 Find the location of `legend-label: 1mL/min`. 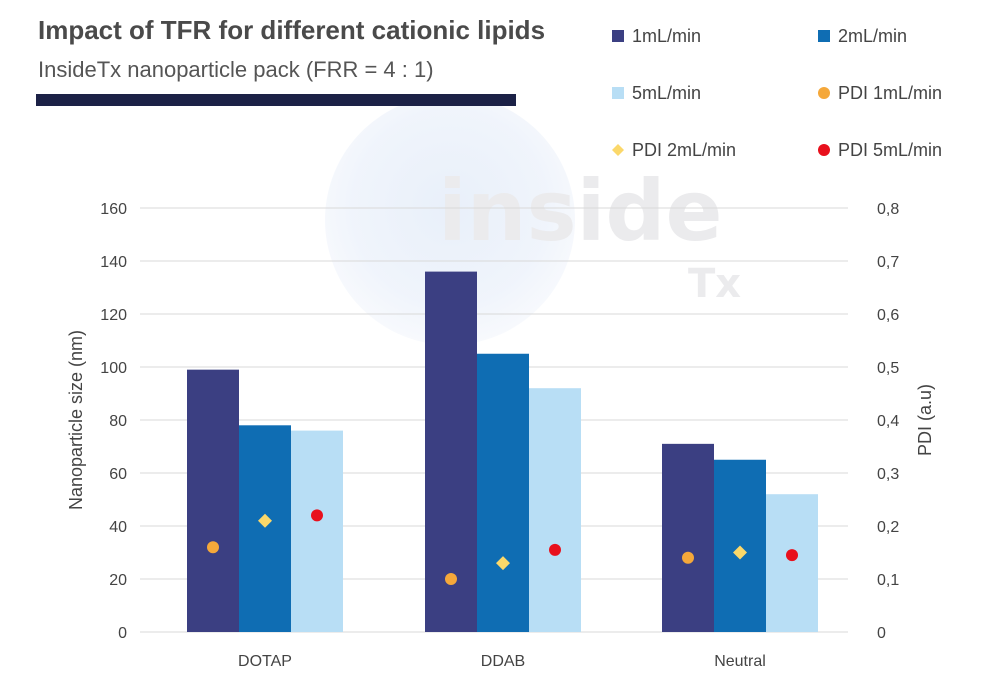

legend-label: 1mL/min is located at coordinates (666, 36).